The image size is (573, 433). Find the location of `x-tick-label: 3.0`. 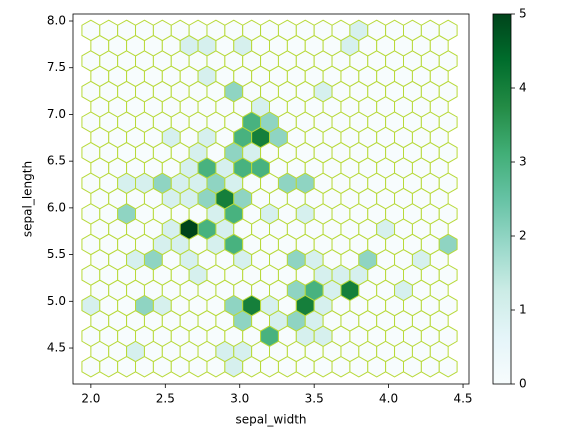

x-tick-label: 3.0 is located at coordinates (239, 399).